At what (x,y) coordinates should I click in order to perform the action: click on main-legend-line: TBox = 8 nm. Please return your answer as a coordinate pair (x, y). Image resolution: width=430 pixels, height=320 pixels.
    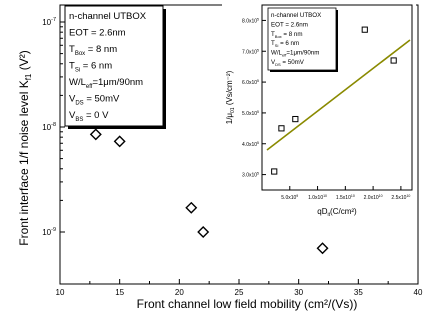
    Looking at the image, I should click on (93, 50).